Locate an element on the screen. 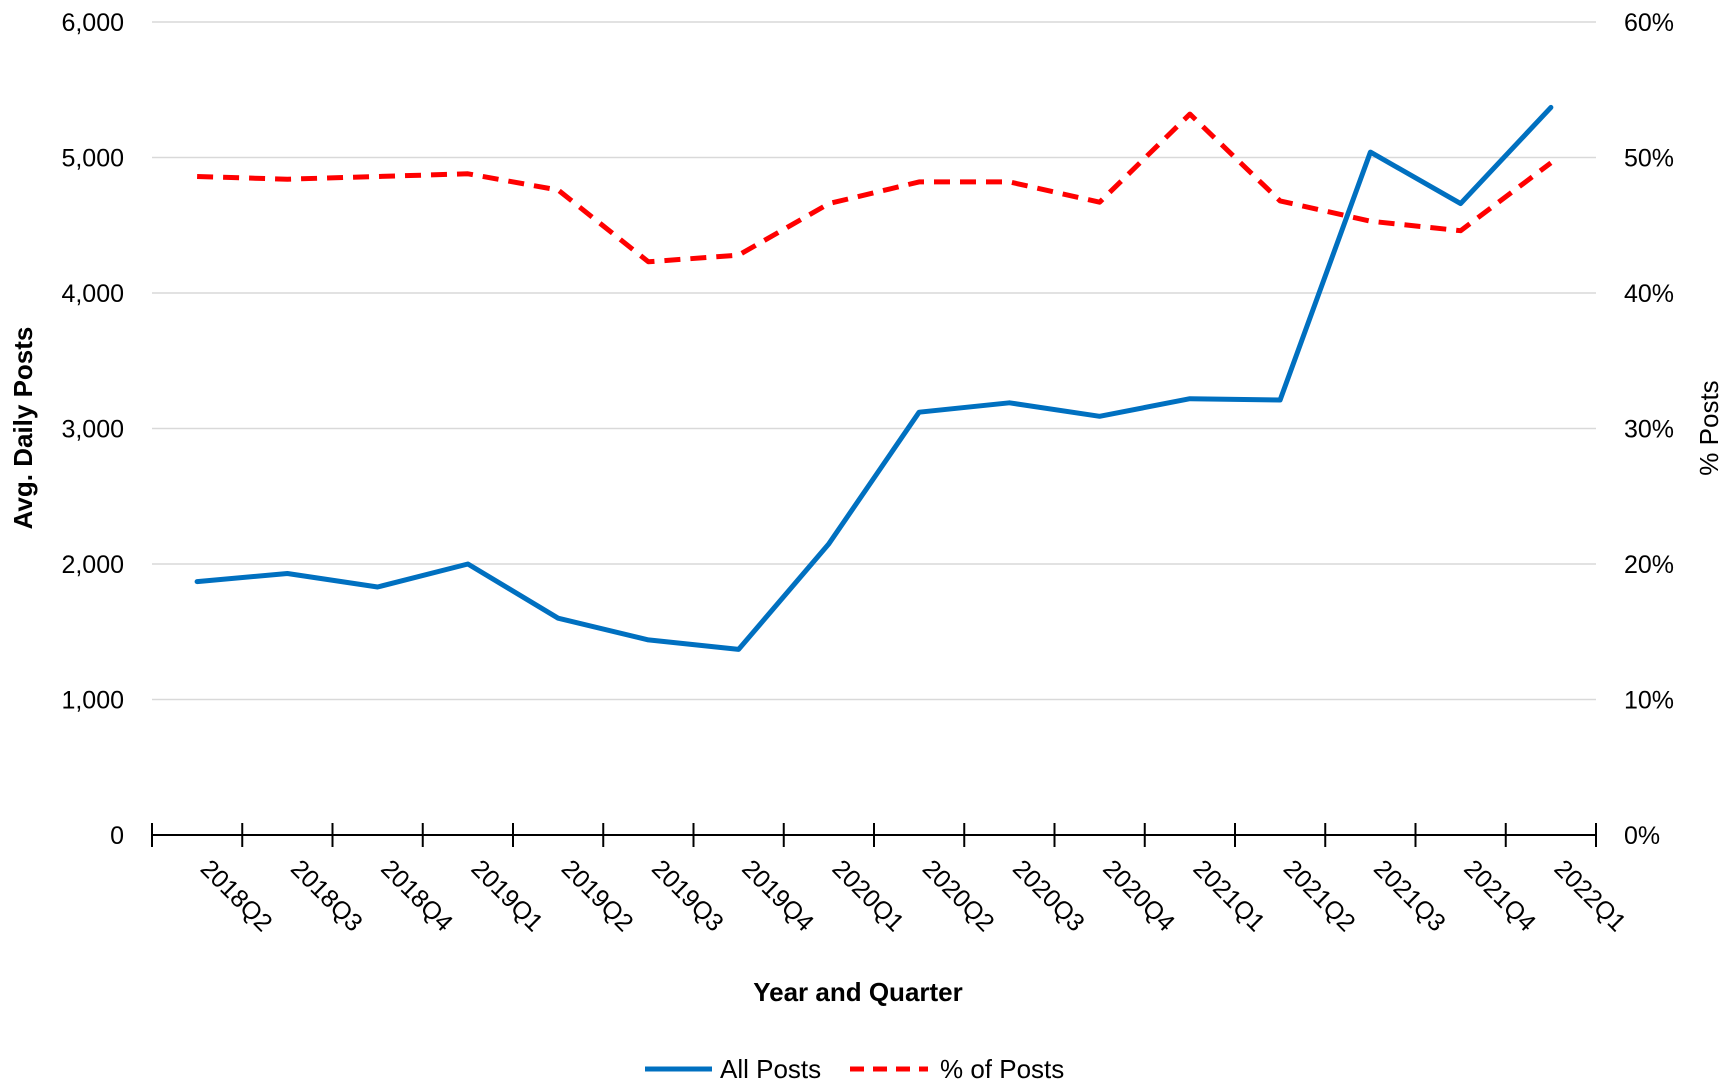  x-tick-label: 2018Q4 is located at coordinates (416, 895).